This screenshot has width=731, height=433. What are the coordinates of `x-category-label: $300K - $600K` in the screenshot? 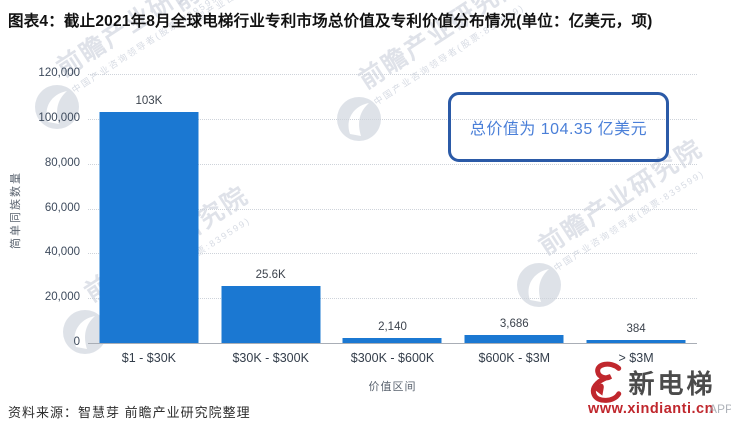 It's located at (392, 358).